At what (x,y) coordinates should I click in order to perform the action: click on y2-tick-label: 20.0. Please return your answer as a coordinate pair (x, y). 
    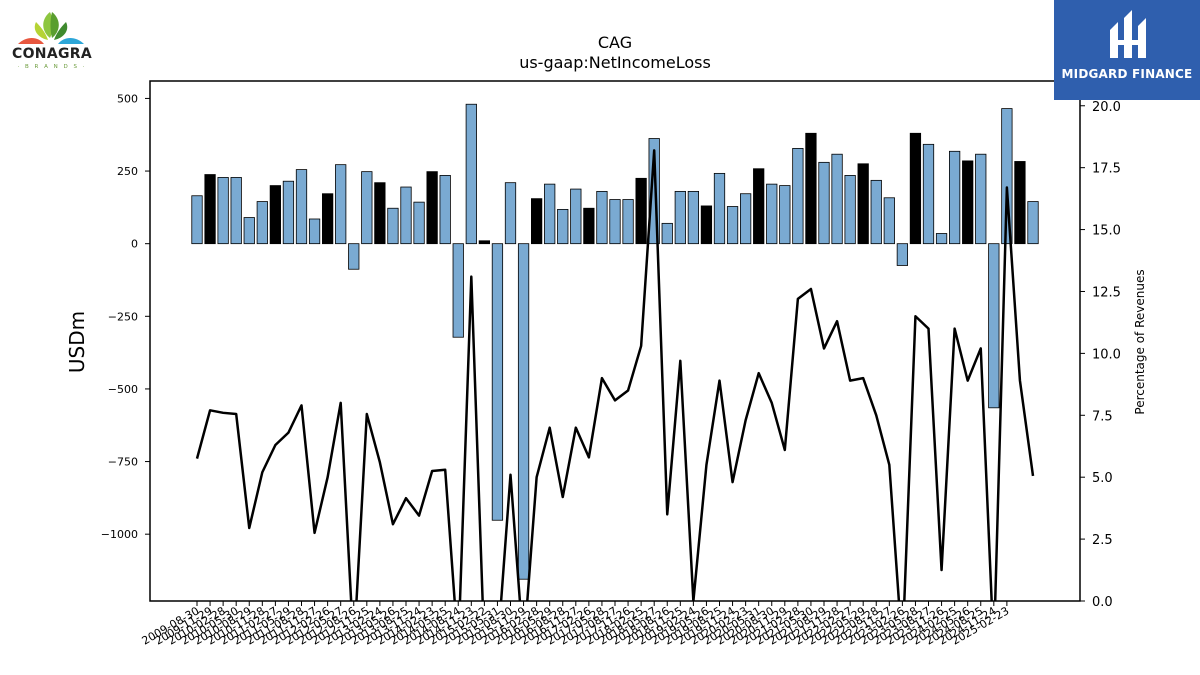
    Looking at the image, I should click on (1106, 107).